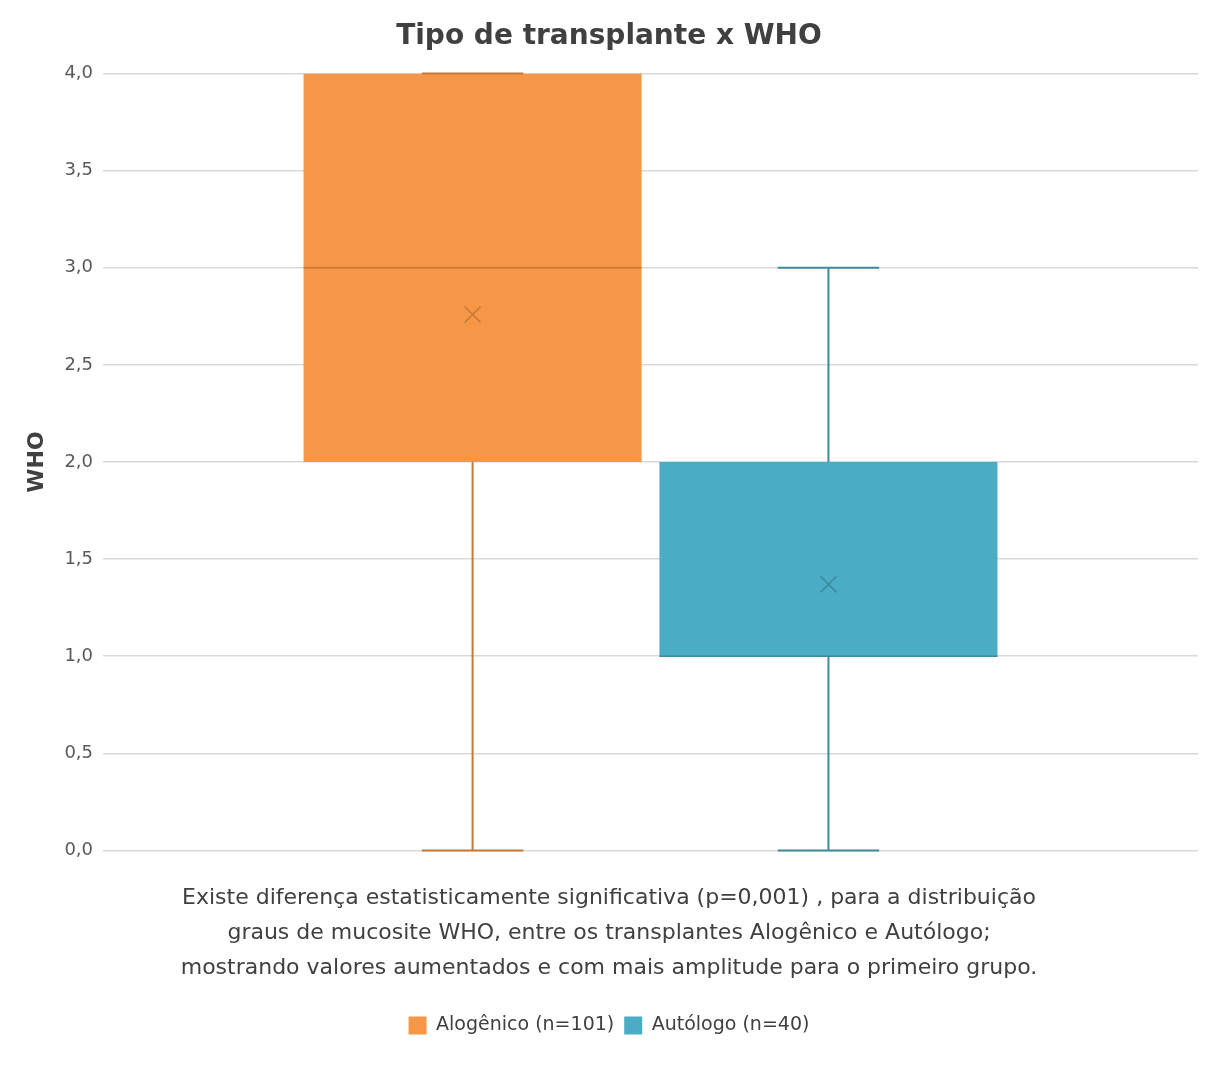 The width and height of the screenshot is (1208, 1065). What do you see at coordinates (609, 931) in the screenshot?
I see `text: Existe diferença estatisticamente significativa (p=0,001) , para a distribuição graus de mucosite WHO, entre os transplantes Alogênico e Autólogo; mostrando valores aumentados e com mais amplitude para o primeiro grupo.` at bounding box center [609, 931].